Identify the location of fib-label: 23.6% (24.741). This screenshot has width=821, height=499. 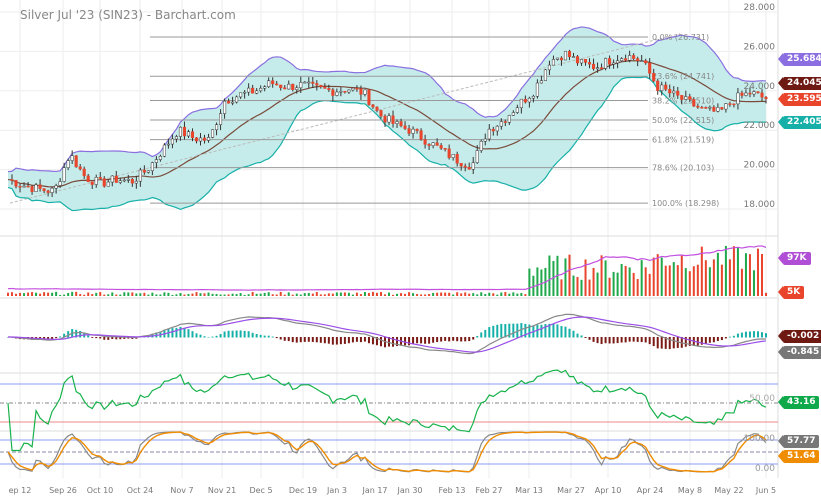
(683, 76).